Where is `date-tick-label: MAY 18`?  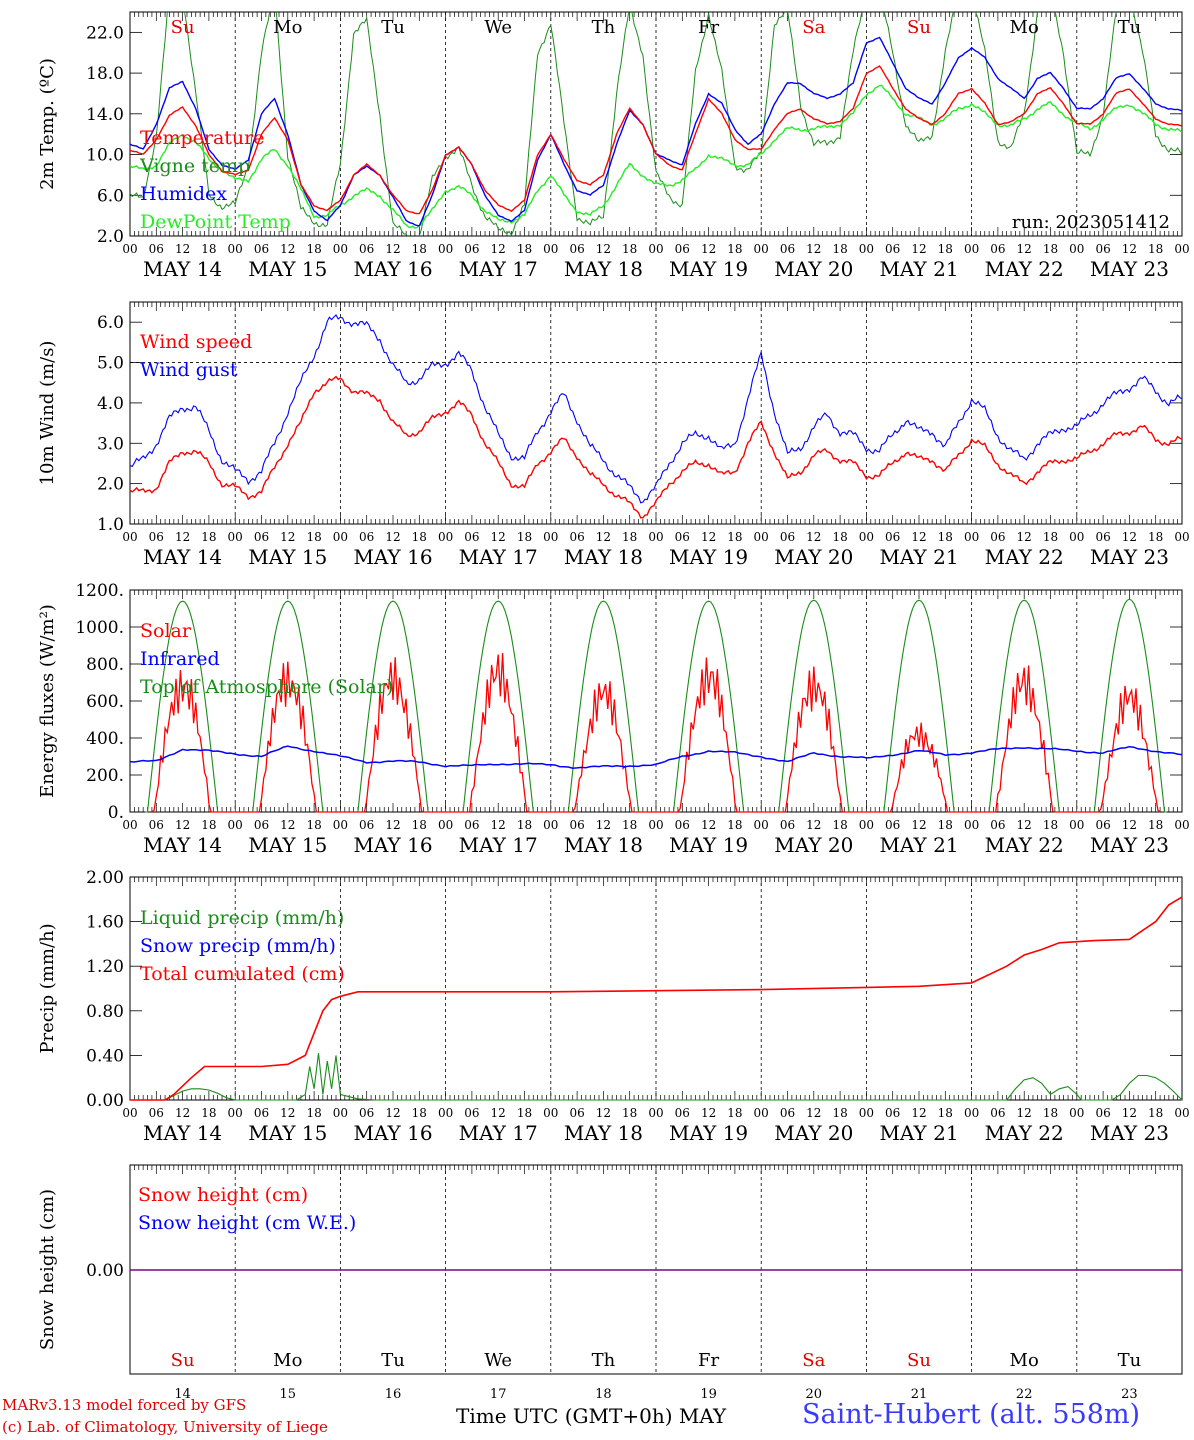 date-tick-label: MAY 18 is located at coordinates (603, 845).